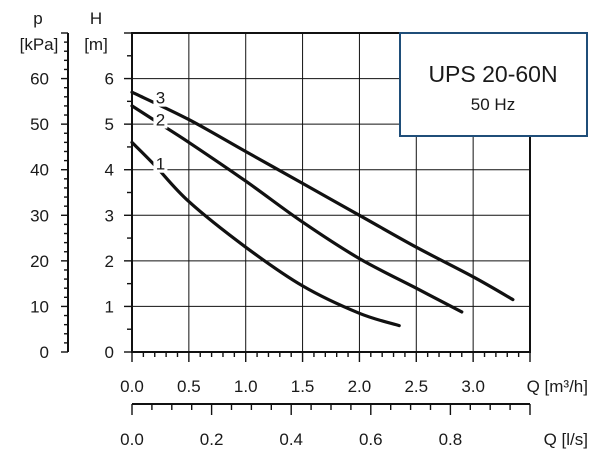 The image size is (594, 451). Describe the element at coordinates (44, 352) in the screenshot. I see `p-axis-tick-label: 0` at that location.